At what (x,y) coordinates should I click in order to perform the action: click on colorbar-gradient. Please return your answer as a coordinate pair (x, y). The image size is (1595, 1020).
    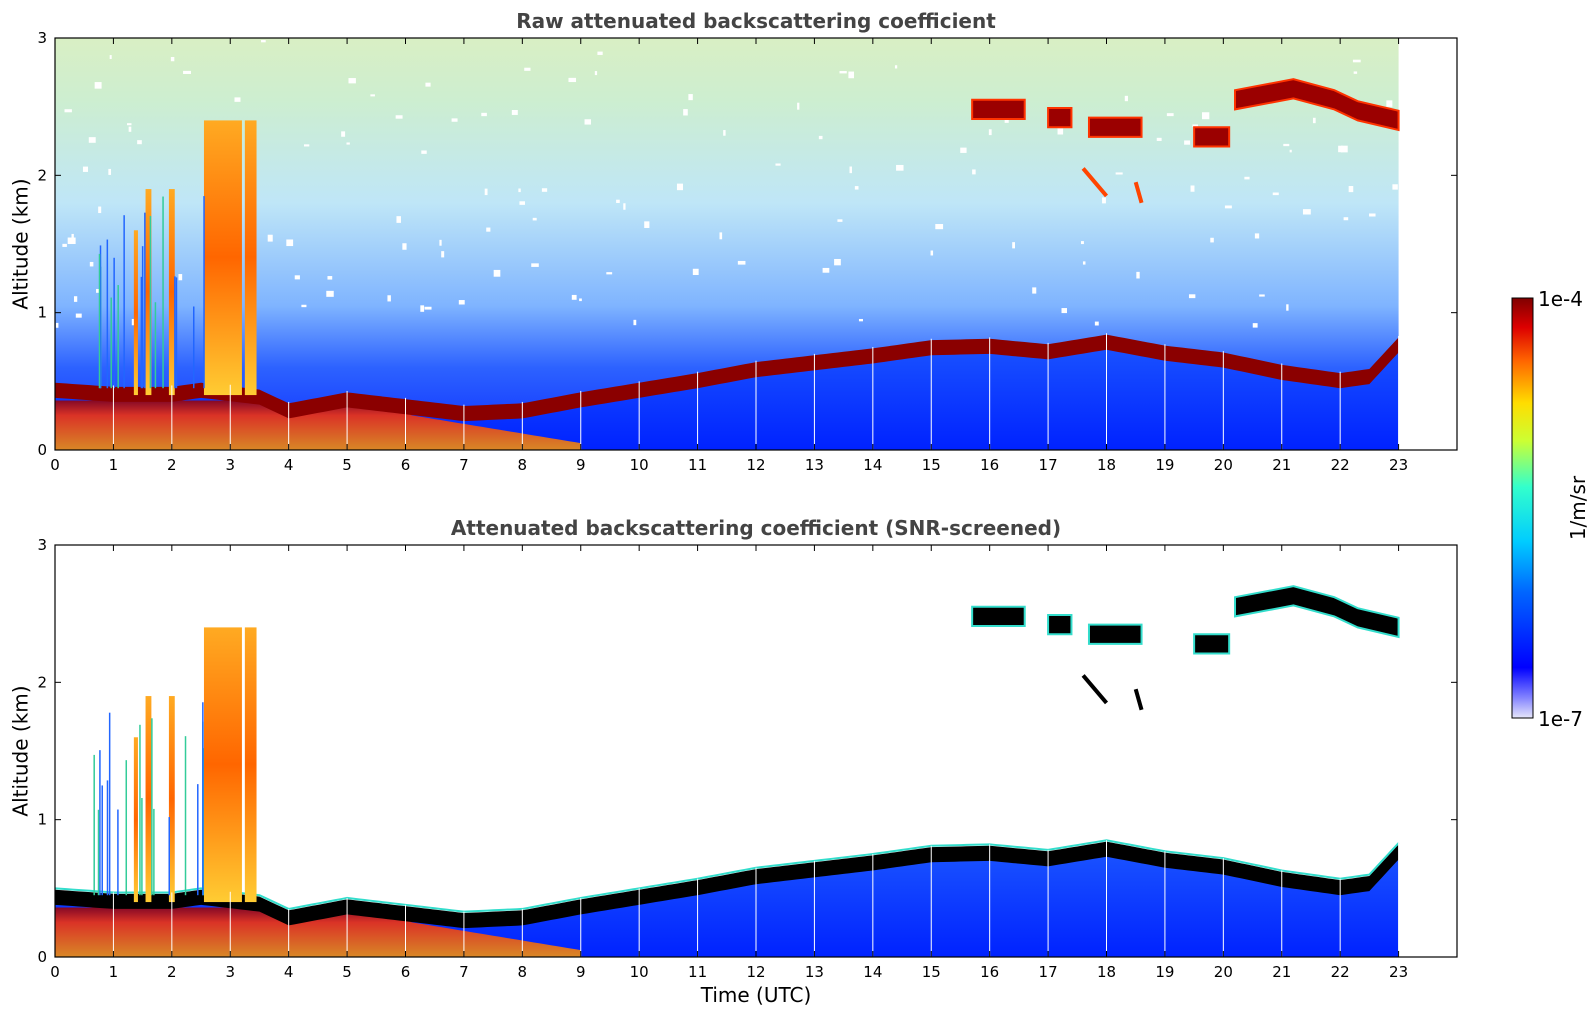
    Looking at the image, I should click on (1522, 508).